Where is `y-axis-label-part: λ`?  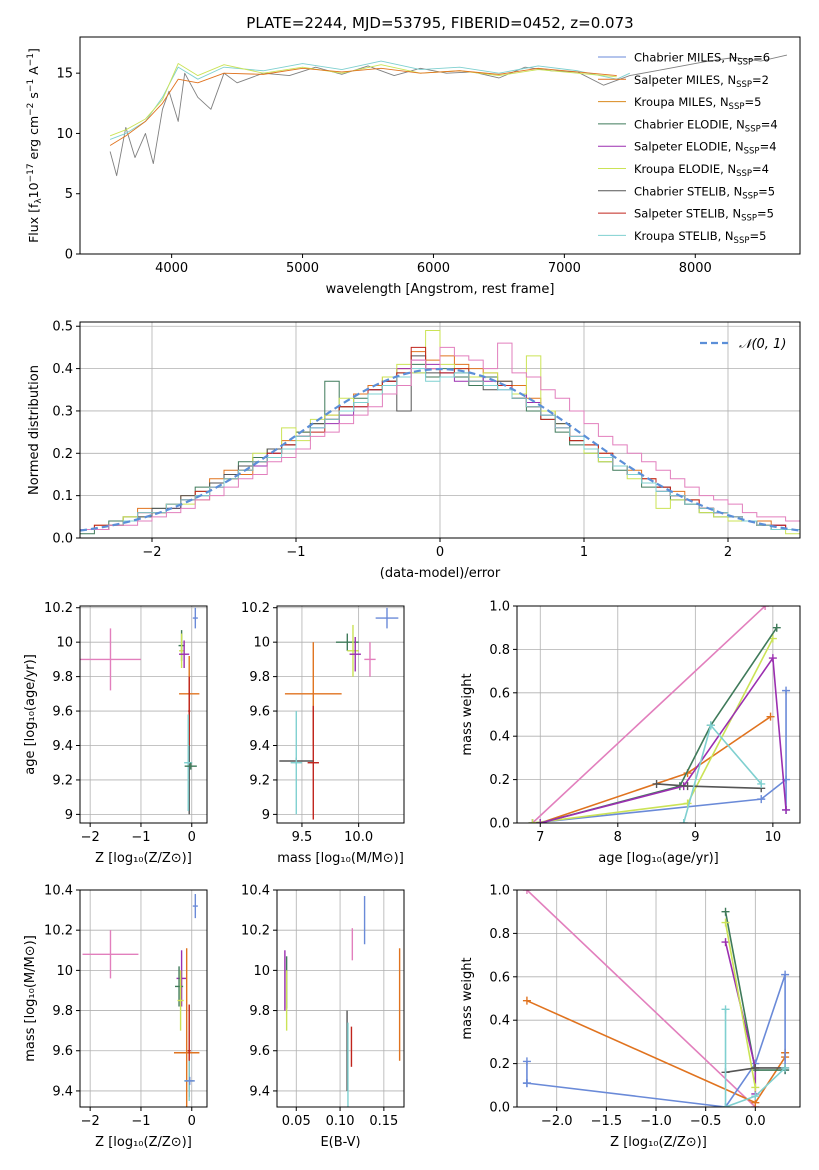 y-axis-label-part: λ is located at coordinates (39, 201).